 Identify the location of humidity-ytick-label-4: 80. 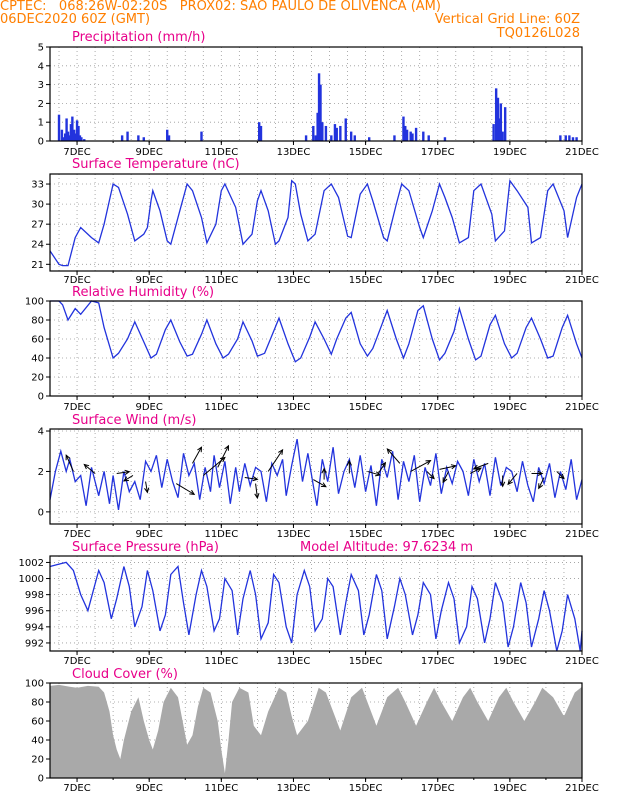
(37, 321).